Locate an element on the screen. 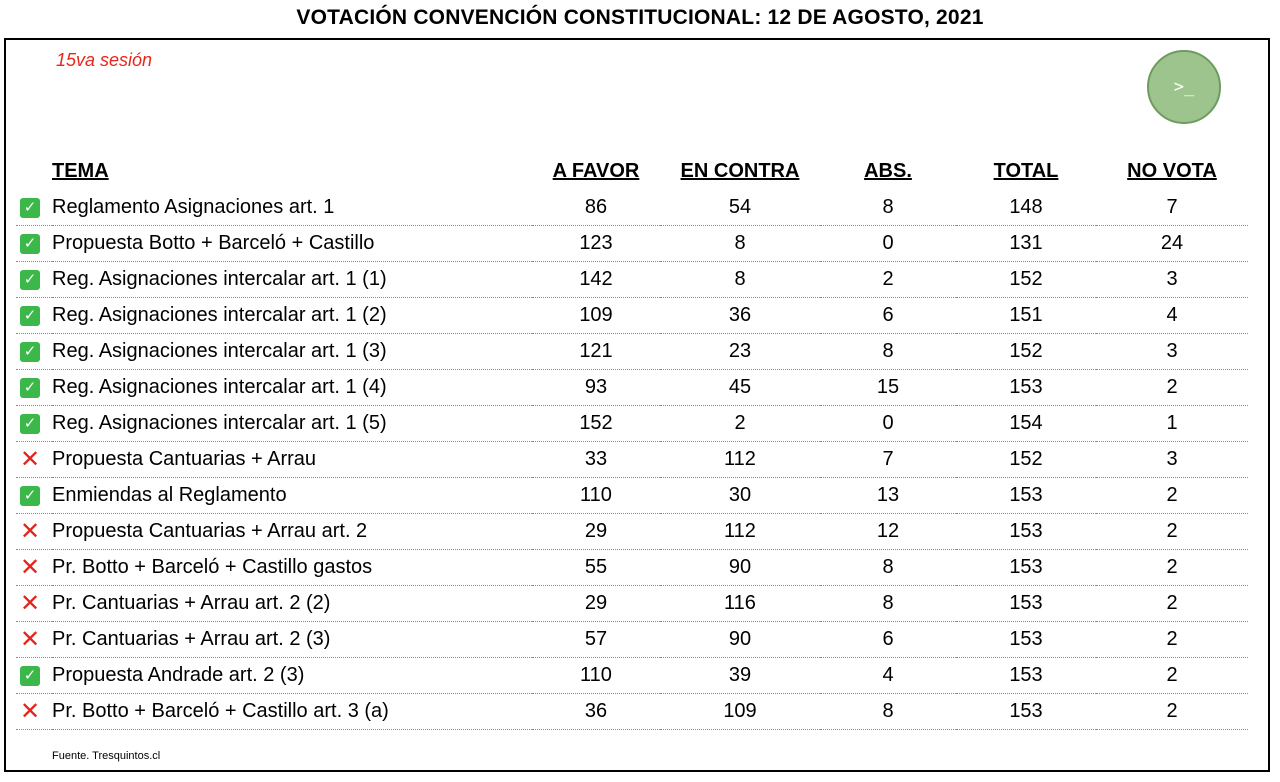  row-tema: Propuesta Cantuarias + Arrau is located at coordinates (292, 459).